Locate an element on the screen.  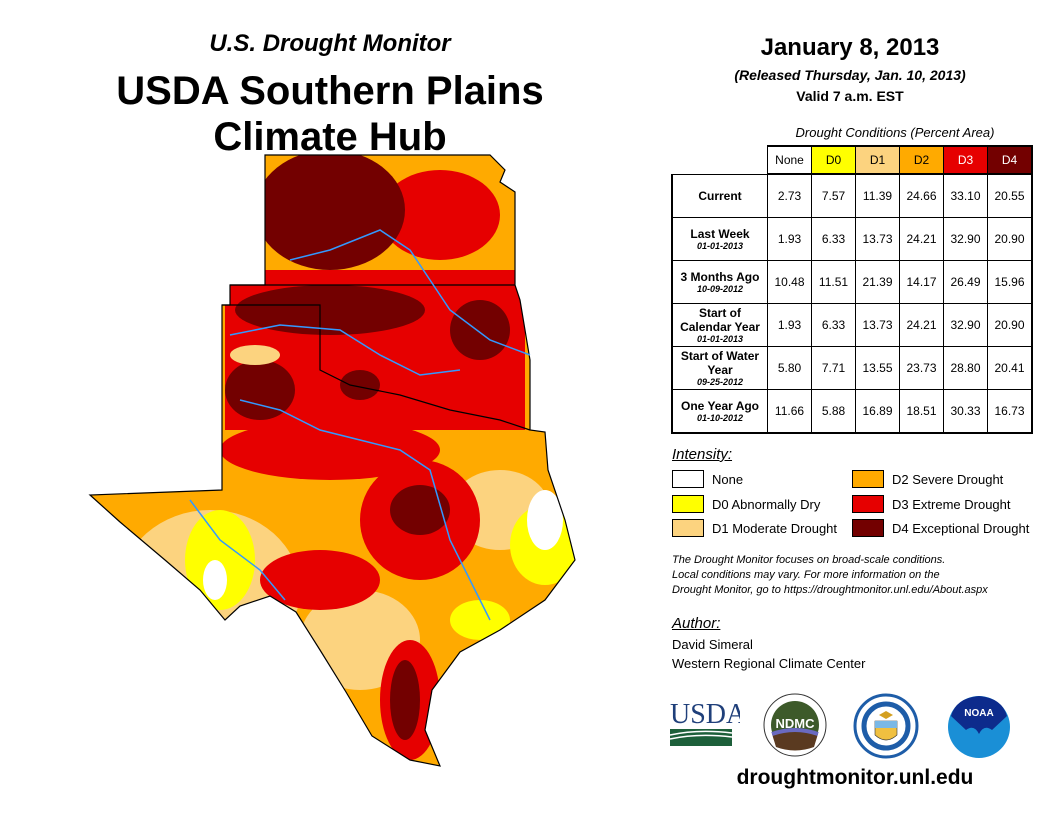
release-date: (Released Thursday, Jan. 10, 2013) is located at coordinates (850, 75).